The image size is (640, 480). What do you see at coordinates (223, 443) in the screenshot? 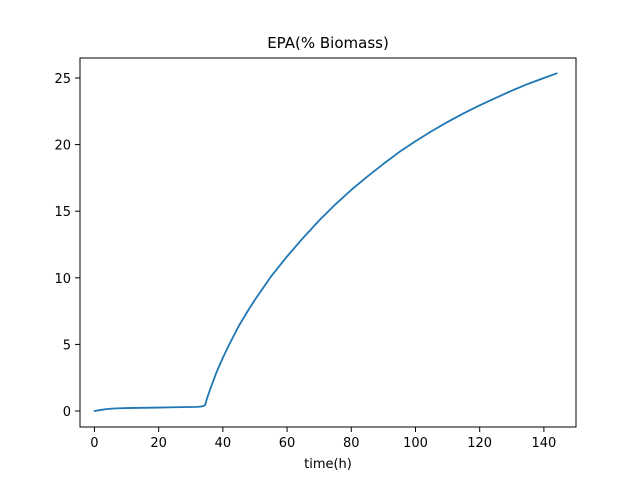
I see `x-tick-label: 40` at bounding box center [223, 443].